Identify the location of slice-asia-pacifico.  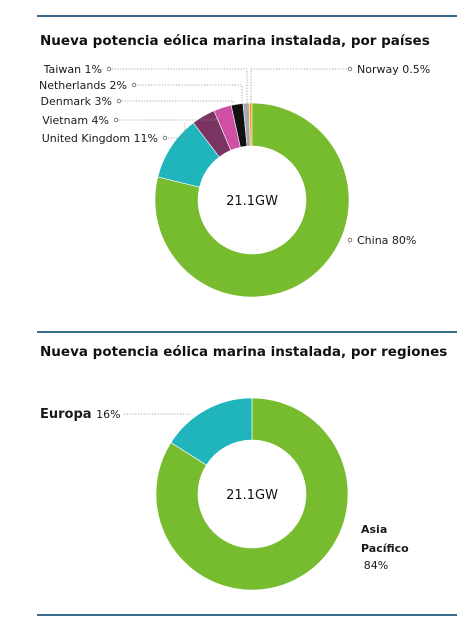
(252, 494).